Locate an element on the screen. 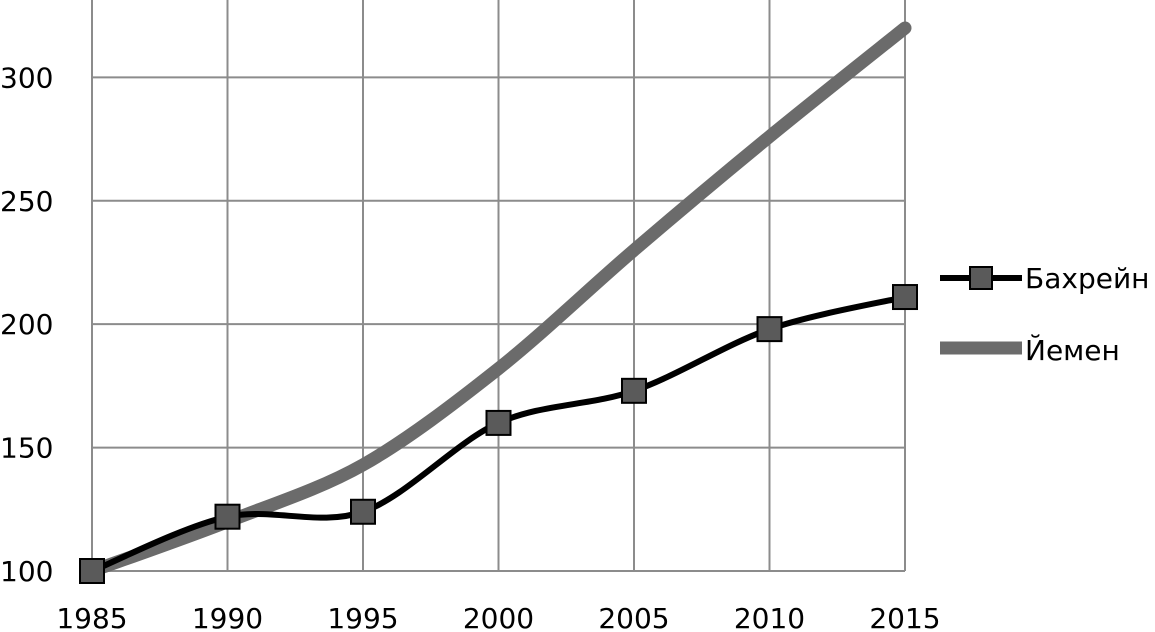 This screenshot has width=1155, height=632. legend-label-yemen: Йемен is located at coordinates (1072, 350).